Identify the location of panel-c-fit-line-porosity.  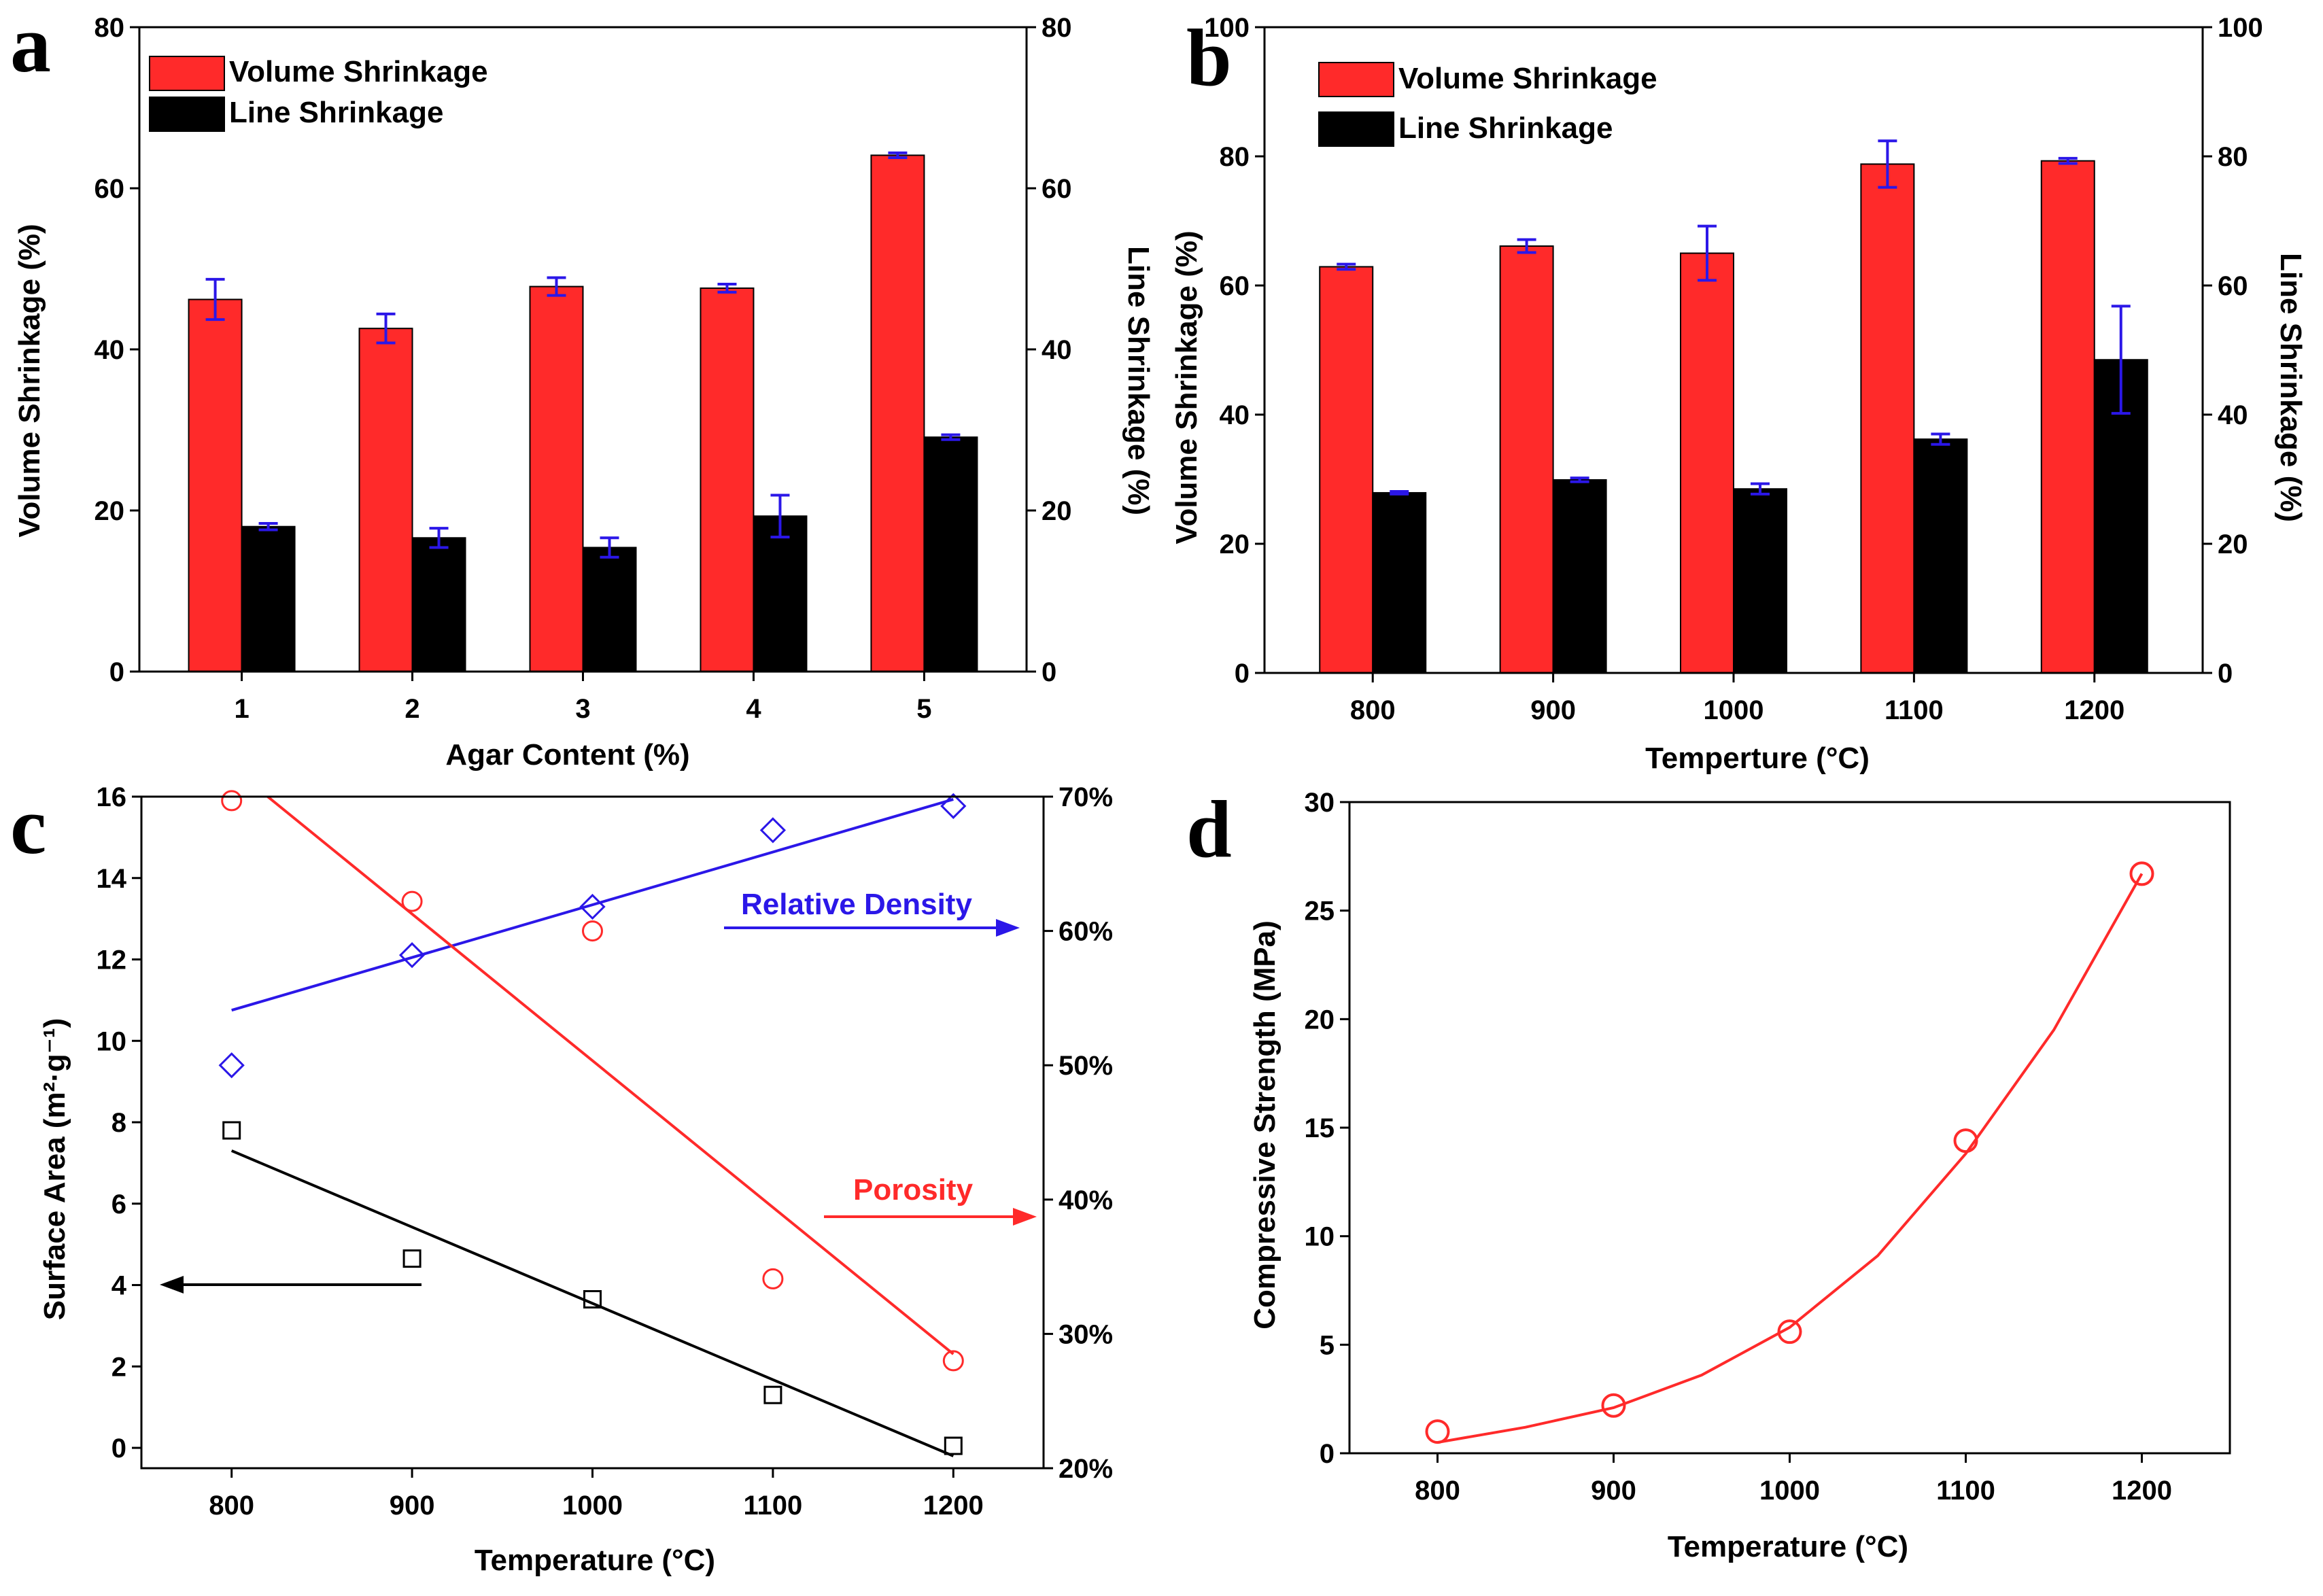
(610, 1075).